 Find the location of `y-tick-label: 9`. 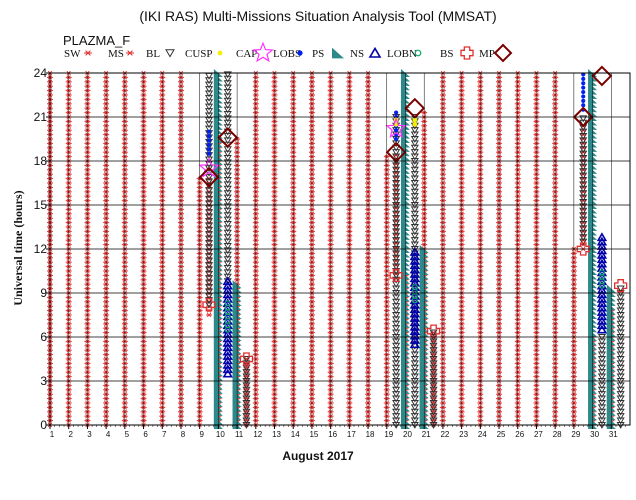

y-tick-label: 9 is located at coordinates (43, 293).